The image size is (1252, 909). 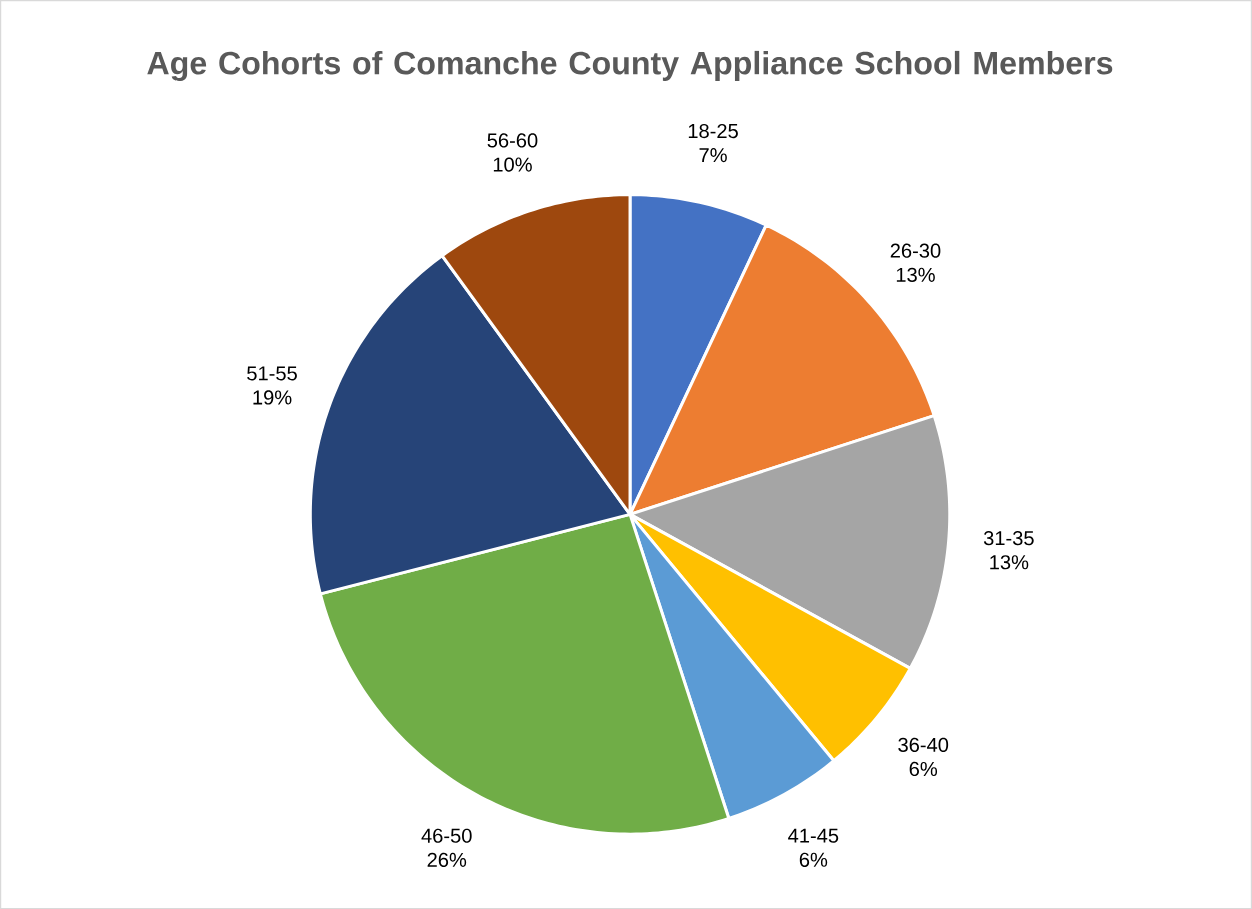 What do you see at coordinates (813, 835) in the screenshot?
I see `slice-label: 41-45` at bounding box center [813, 835].